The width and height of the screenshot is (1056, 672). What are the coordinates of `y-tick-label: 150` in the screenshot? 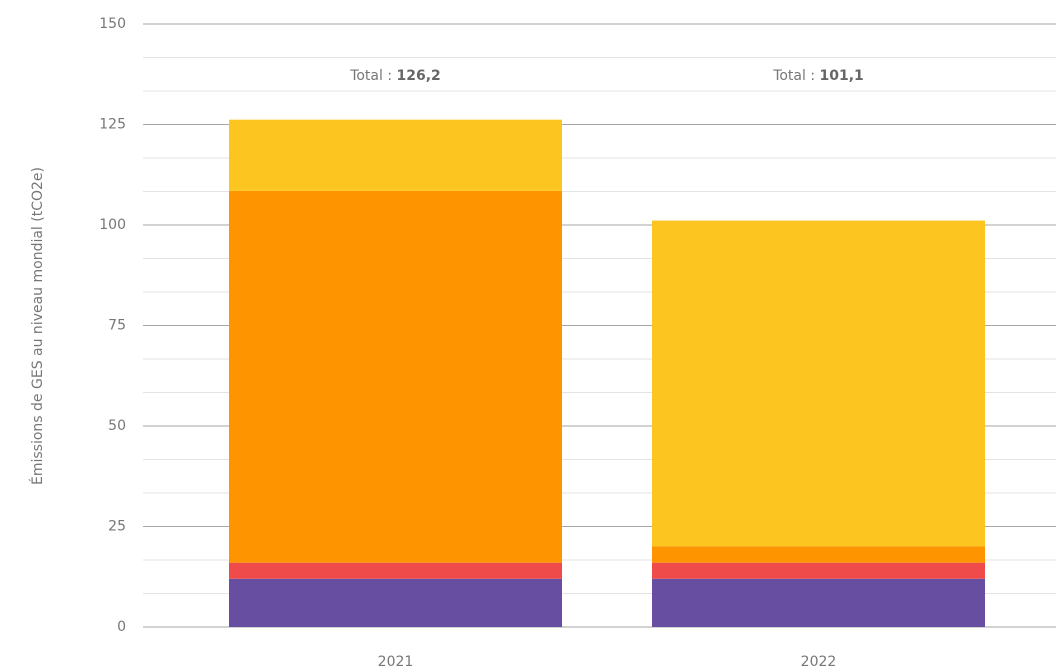 It's located at (112, 24).